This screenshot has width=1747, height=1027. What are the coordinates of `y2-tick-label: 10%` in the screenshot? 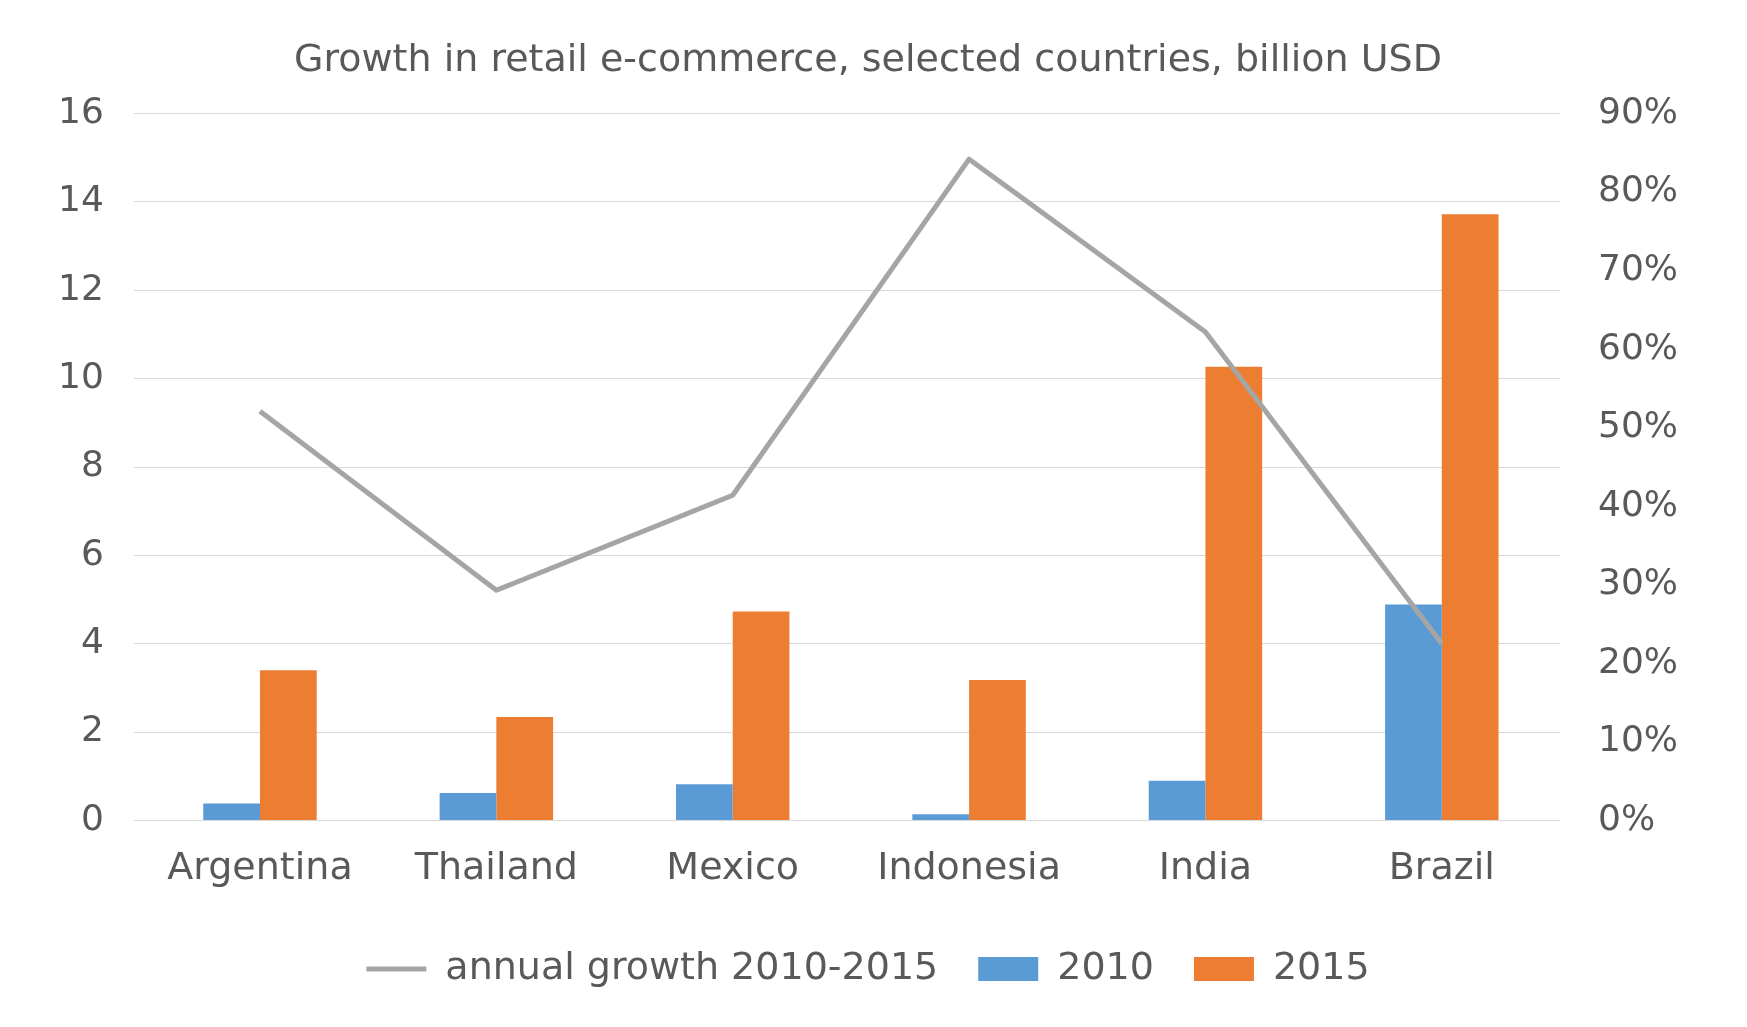 It's located at (1637, 739).